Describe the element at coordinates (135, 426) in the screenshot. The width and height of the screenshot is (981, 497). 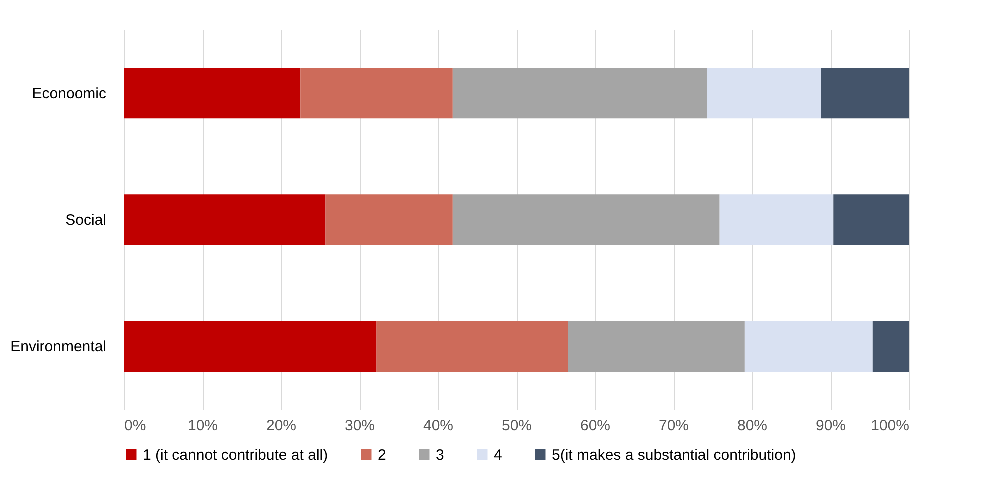
I see `x-tick-label: 0%` at that location.